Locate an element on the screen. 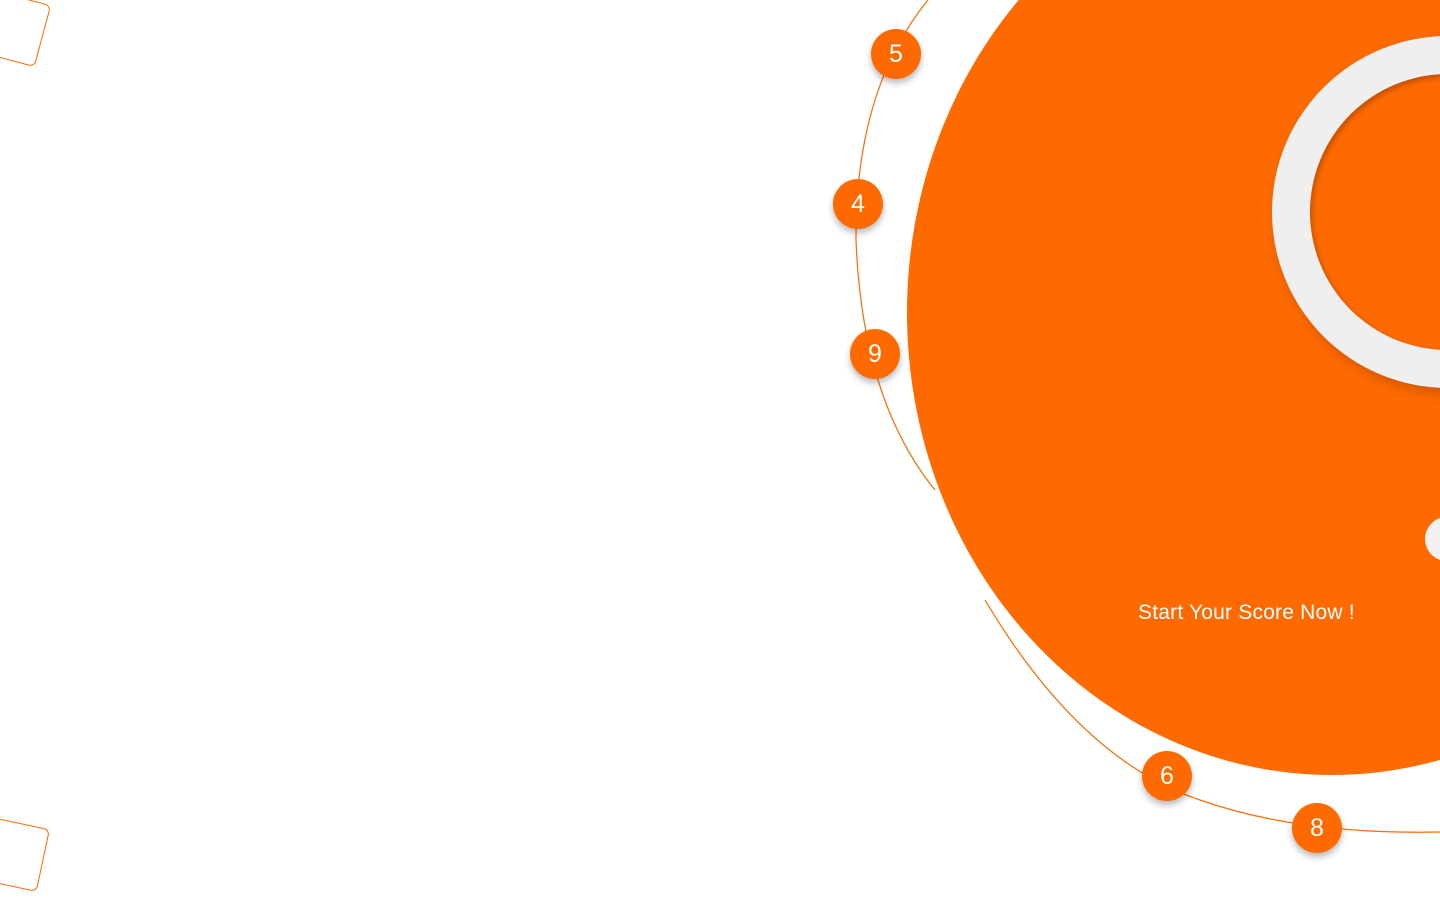 The image size is (1440, 900). orbit-number-badge: 6 is located at coordinates (1167, 776).